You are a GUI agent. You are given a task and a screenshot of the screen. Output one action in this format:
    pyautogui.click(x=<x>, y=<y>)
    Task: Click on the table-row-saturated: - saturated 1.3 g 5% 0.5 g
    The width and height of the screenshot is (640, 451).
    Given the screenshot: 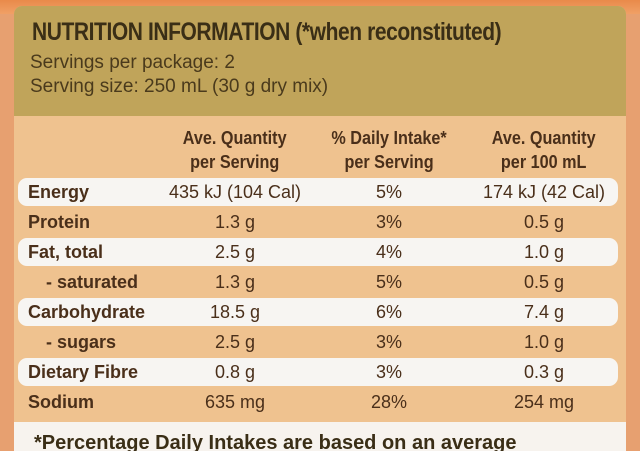 What is the action you would take?
    pyautogui.click(x=318, y=282)
    